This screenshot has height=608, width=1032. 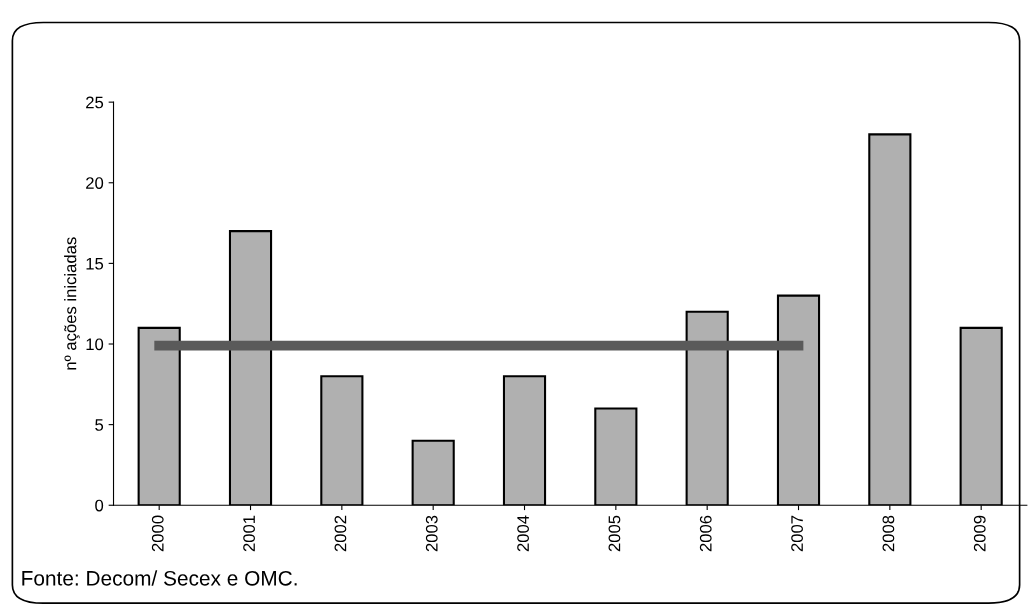 I want to click on x-tick-label: 2002, so click(x=340, y=533).